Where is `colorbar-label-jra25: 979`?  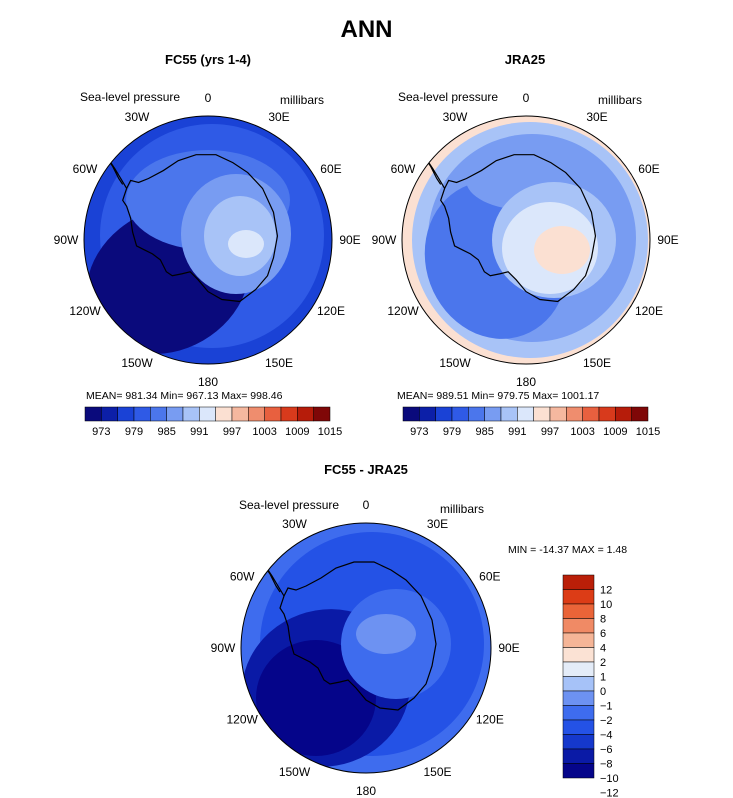
colorbar-label-jra25: 979 is located at coordinates (452, 432).